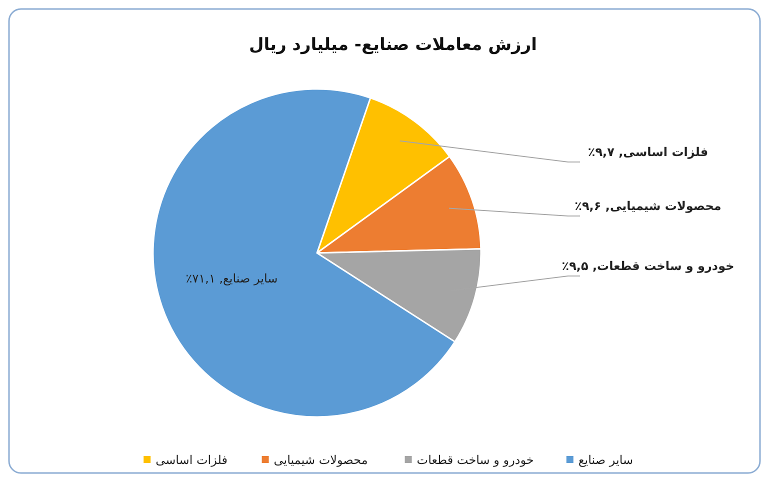  What do you see at coordinates (606, 460) in the screenshot?
I see `legend-label: سایر صنایع` at bounding box center [606, 460].